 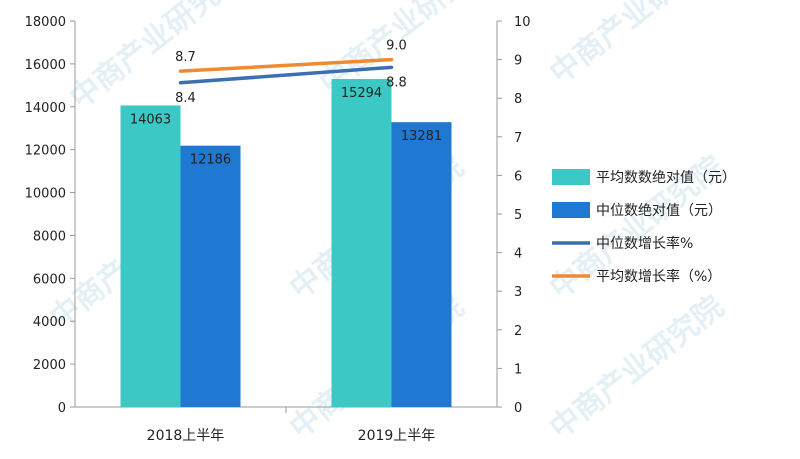 I want to click on y-right-tick-label: 5, so click(x=518, y=215).